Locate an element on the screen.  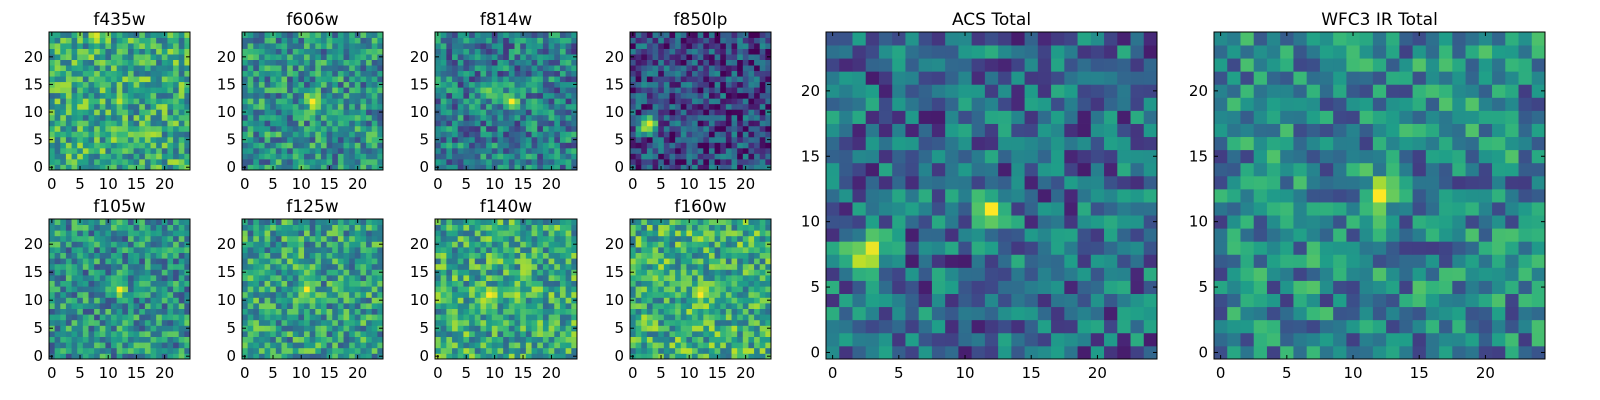
y-tick-label: 15 is located at coordinates (226, 84).